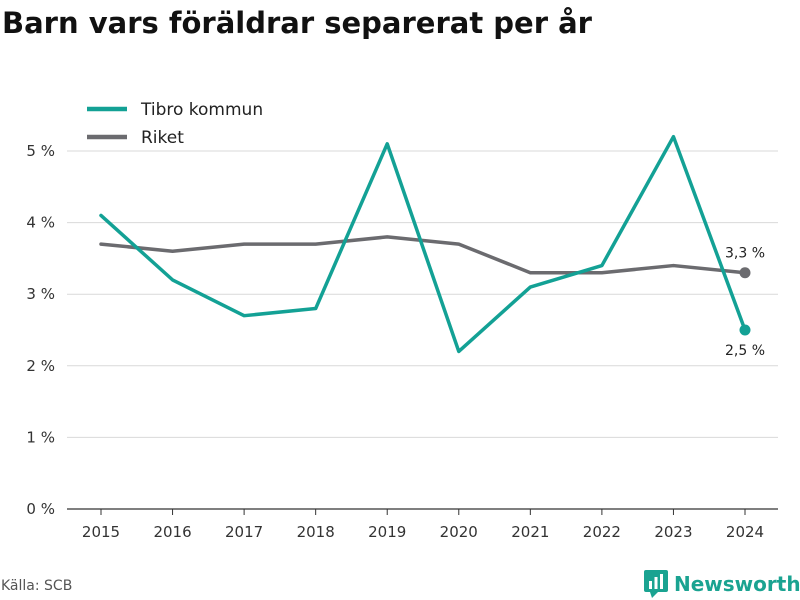  What do you see at coordinates (745, 351) in the screenshot?
I see `data-label: 2,5 %` at bounding box center [745, 351].